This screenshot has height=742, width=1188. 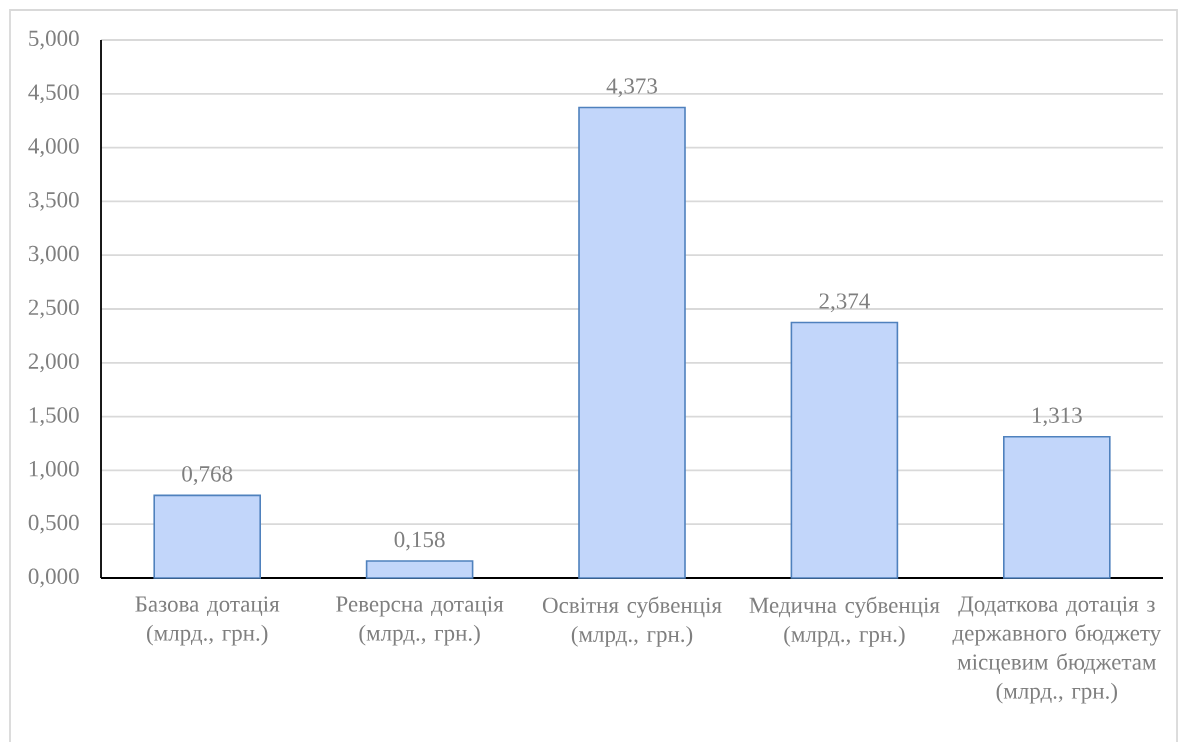 What do you see at coordinates (54, 417) in the screenshot?
I see `y-tick-label: 1,500` at bounding box center [54, 417].